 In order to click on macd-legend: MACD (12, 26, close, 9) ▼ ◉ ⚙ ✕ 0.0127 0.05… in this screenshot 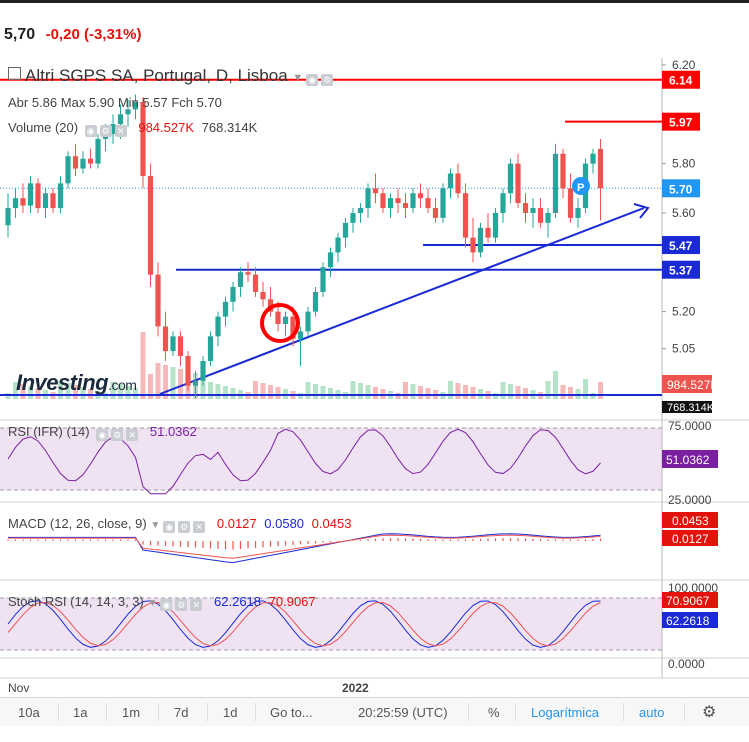, I will do `click(179, 524)`.